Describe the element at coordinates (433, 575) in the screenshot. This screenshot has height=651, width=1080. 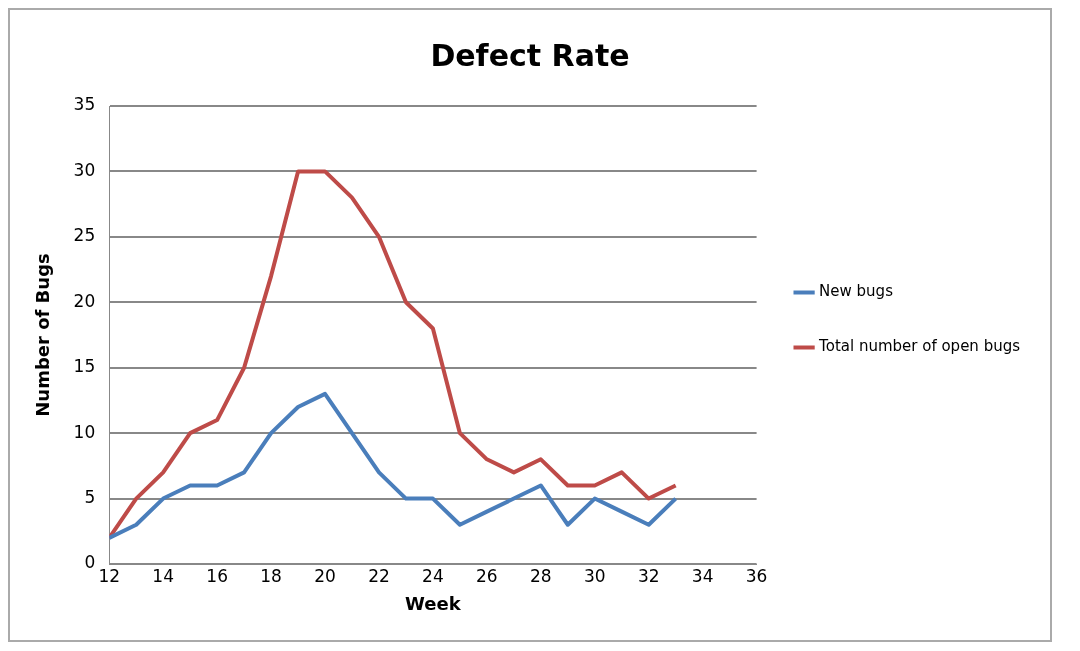
I see `x-tick-label: 24` at that location.